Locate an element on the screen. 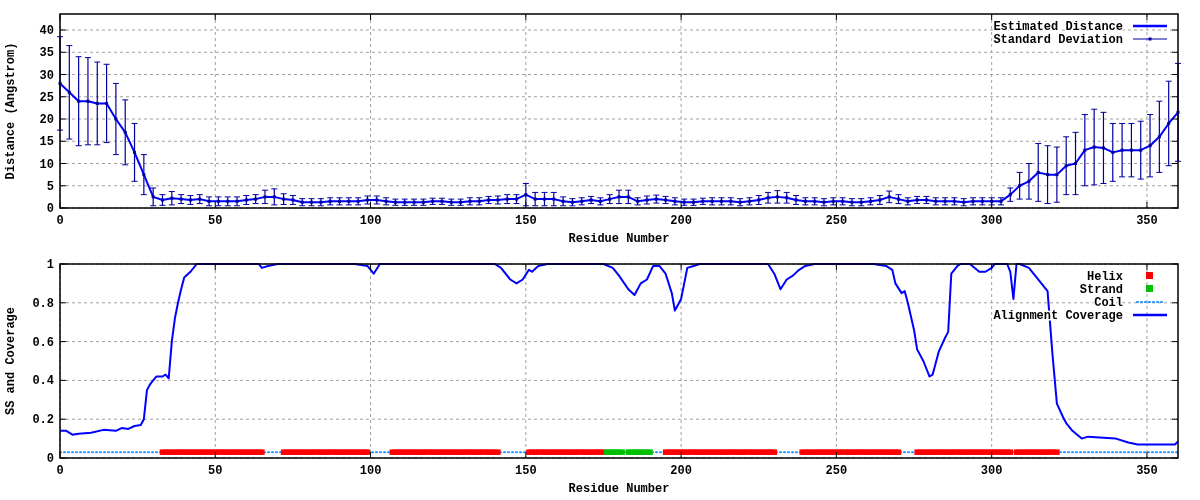 This screenshot has height=500, width=1200. y-tick-label: 0.4 is located at coordinates (43, 381).